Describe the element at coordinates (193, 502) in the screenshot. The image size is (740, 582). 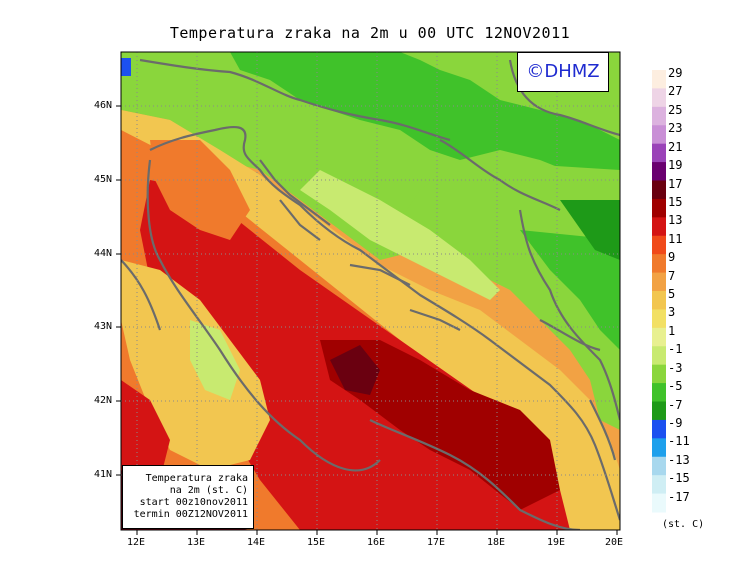
I see `info-line-3: start 00z10nov2011` at that location.